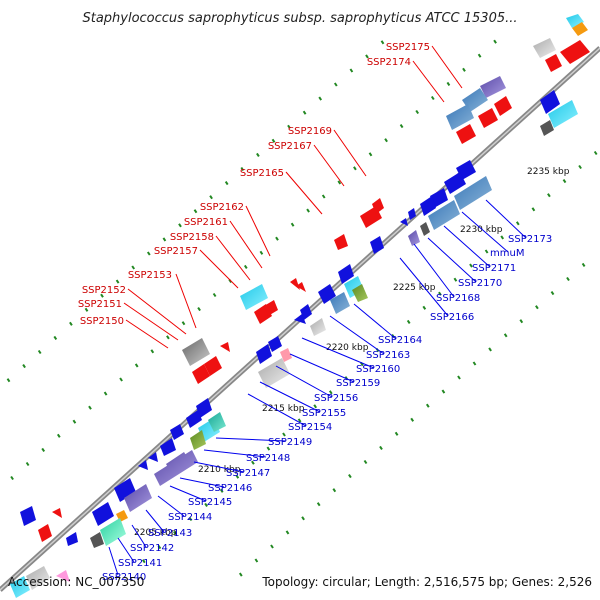 This screenshot has height=600, width=600. Describe the element at coordinates (268, 458) in the screenshot. I see `gene-label: SSP2148` at that location.